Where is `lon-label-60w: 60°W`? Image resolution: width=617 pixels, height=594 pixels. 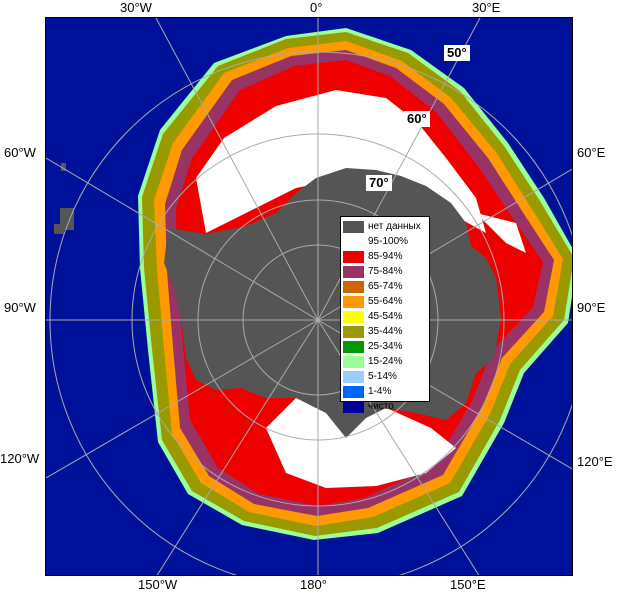 lon-label-60w: 60°W is located at coordinates (20, 152).